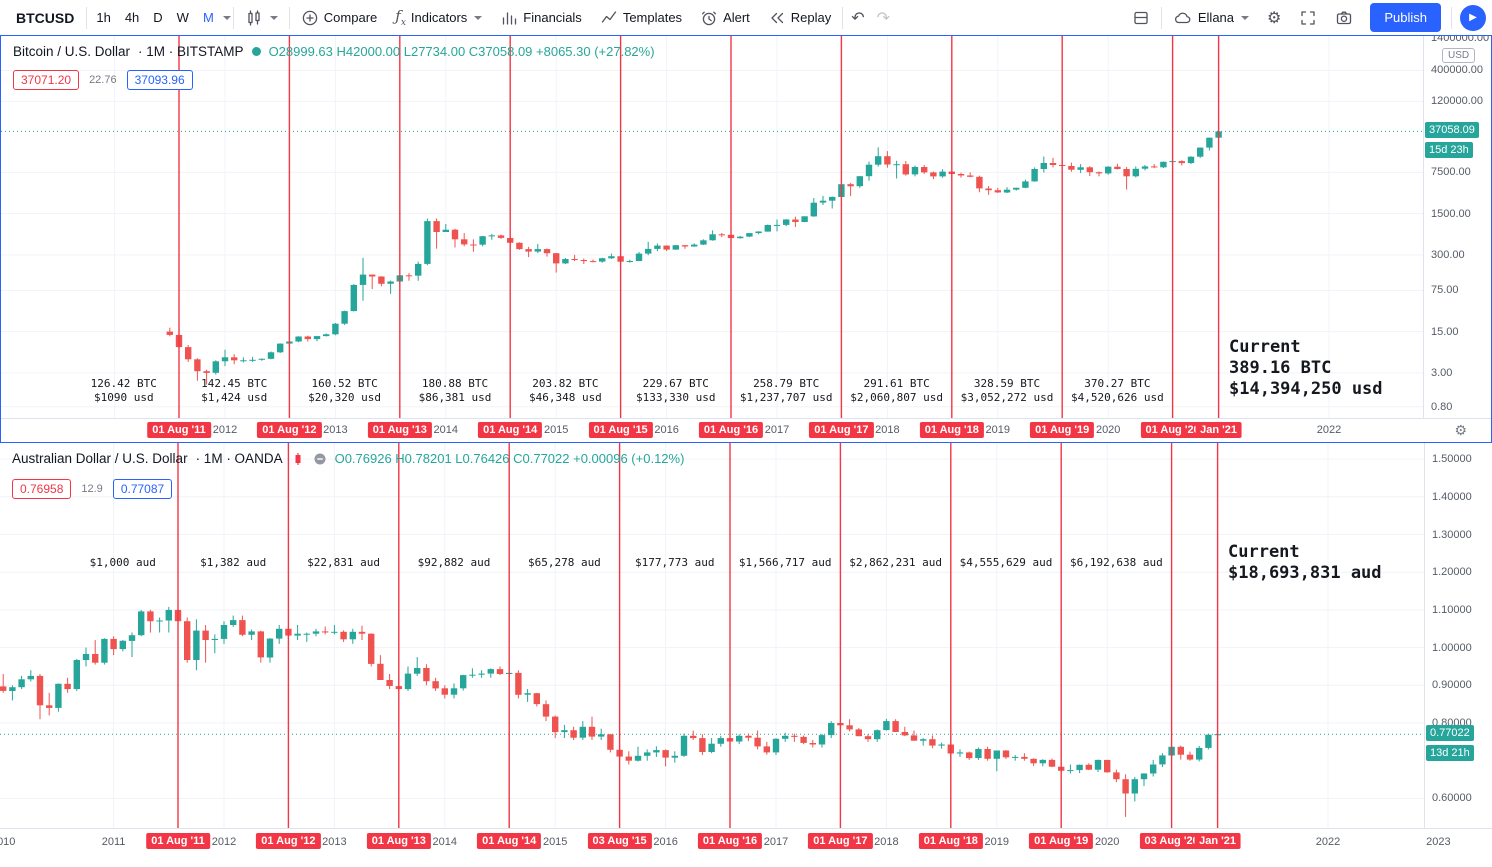  Describe the element at coordinates (46, 80) in the screenshot. I see `btc-sell-price-box: 37071.20` at that location.